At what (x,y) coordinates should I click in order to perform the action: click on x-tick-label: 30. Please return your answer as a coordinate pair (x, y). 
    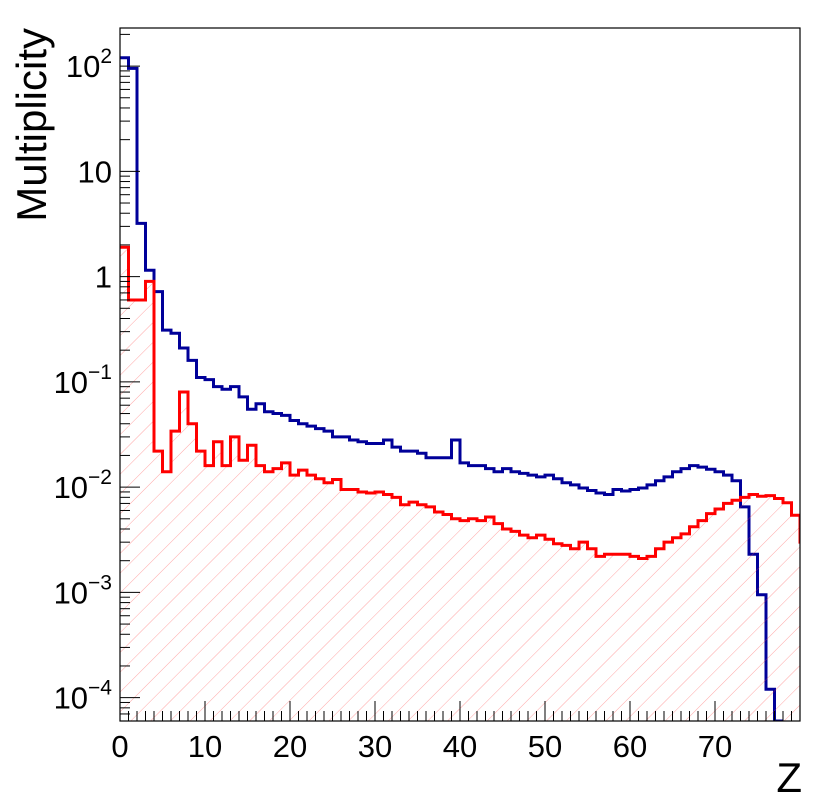
    Looking at the image, I should click on (375, 746).